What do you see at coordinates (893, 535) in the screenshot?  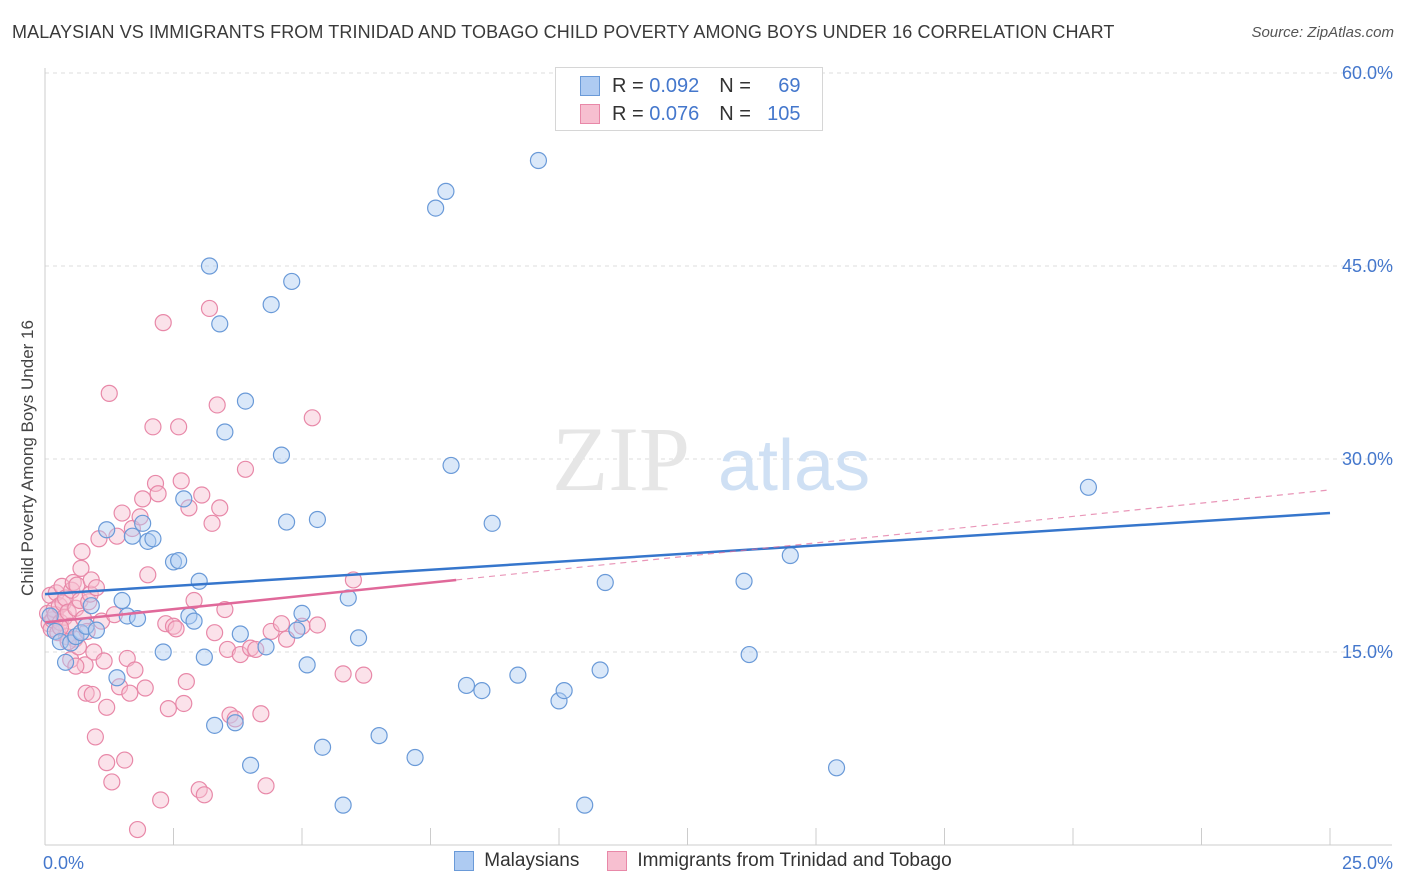 I see `pink-trend-extension` at bounding box center [893, 535].